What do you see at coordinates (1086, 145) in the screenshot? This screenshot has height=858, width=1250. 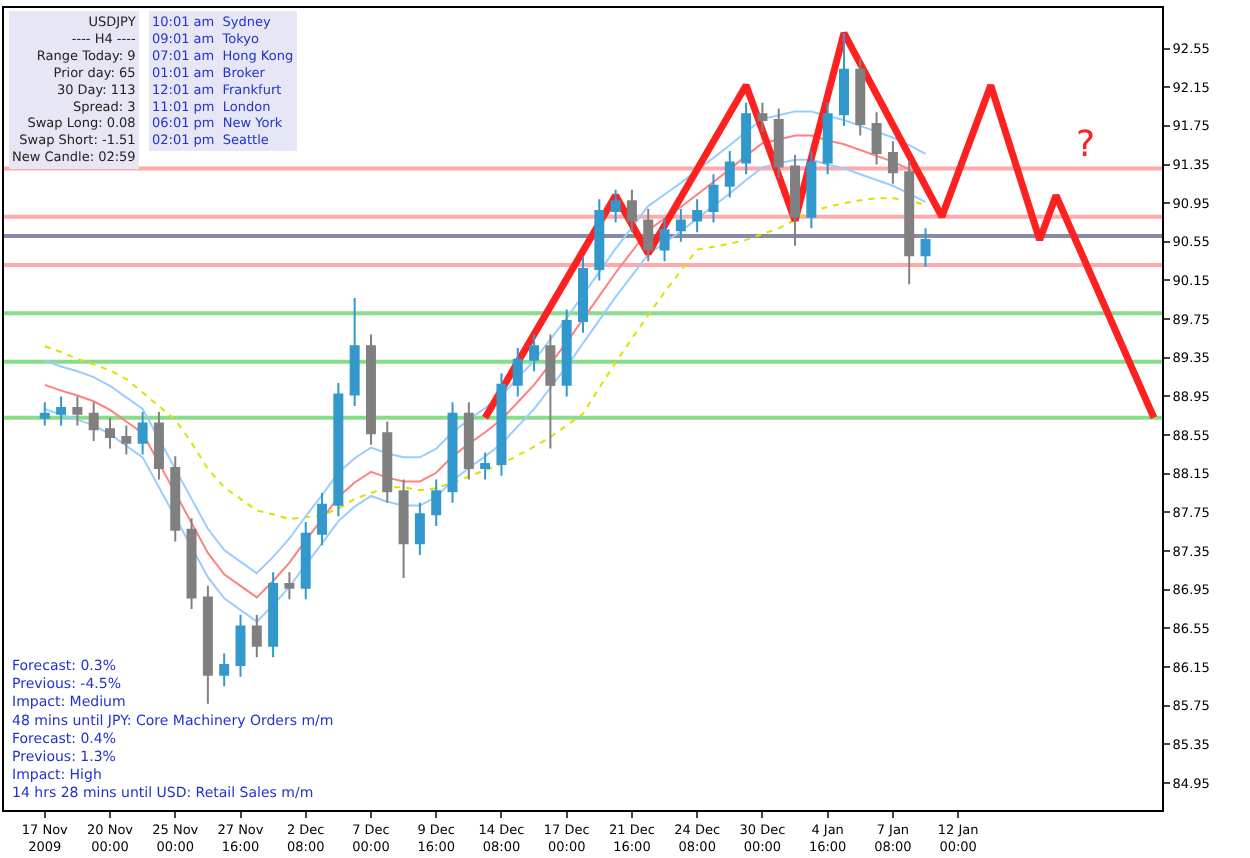 I see `annotation: ?` at bounding box center [1086, 145].